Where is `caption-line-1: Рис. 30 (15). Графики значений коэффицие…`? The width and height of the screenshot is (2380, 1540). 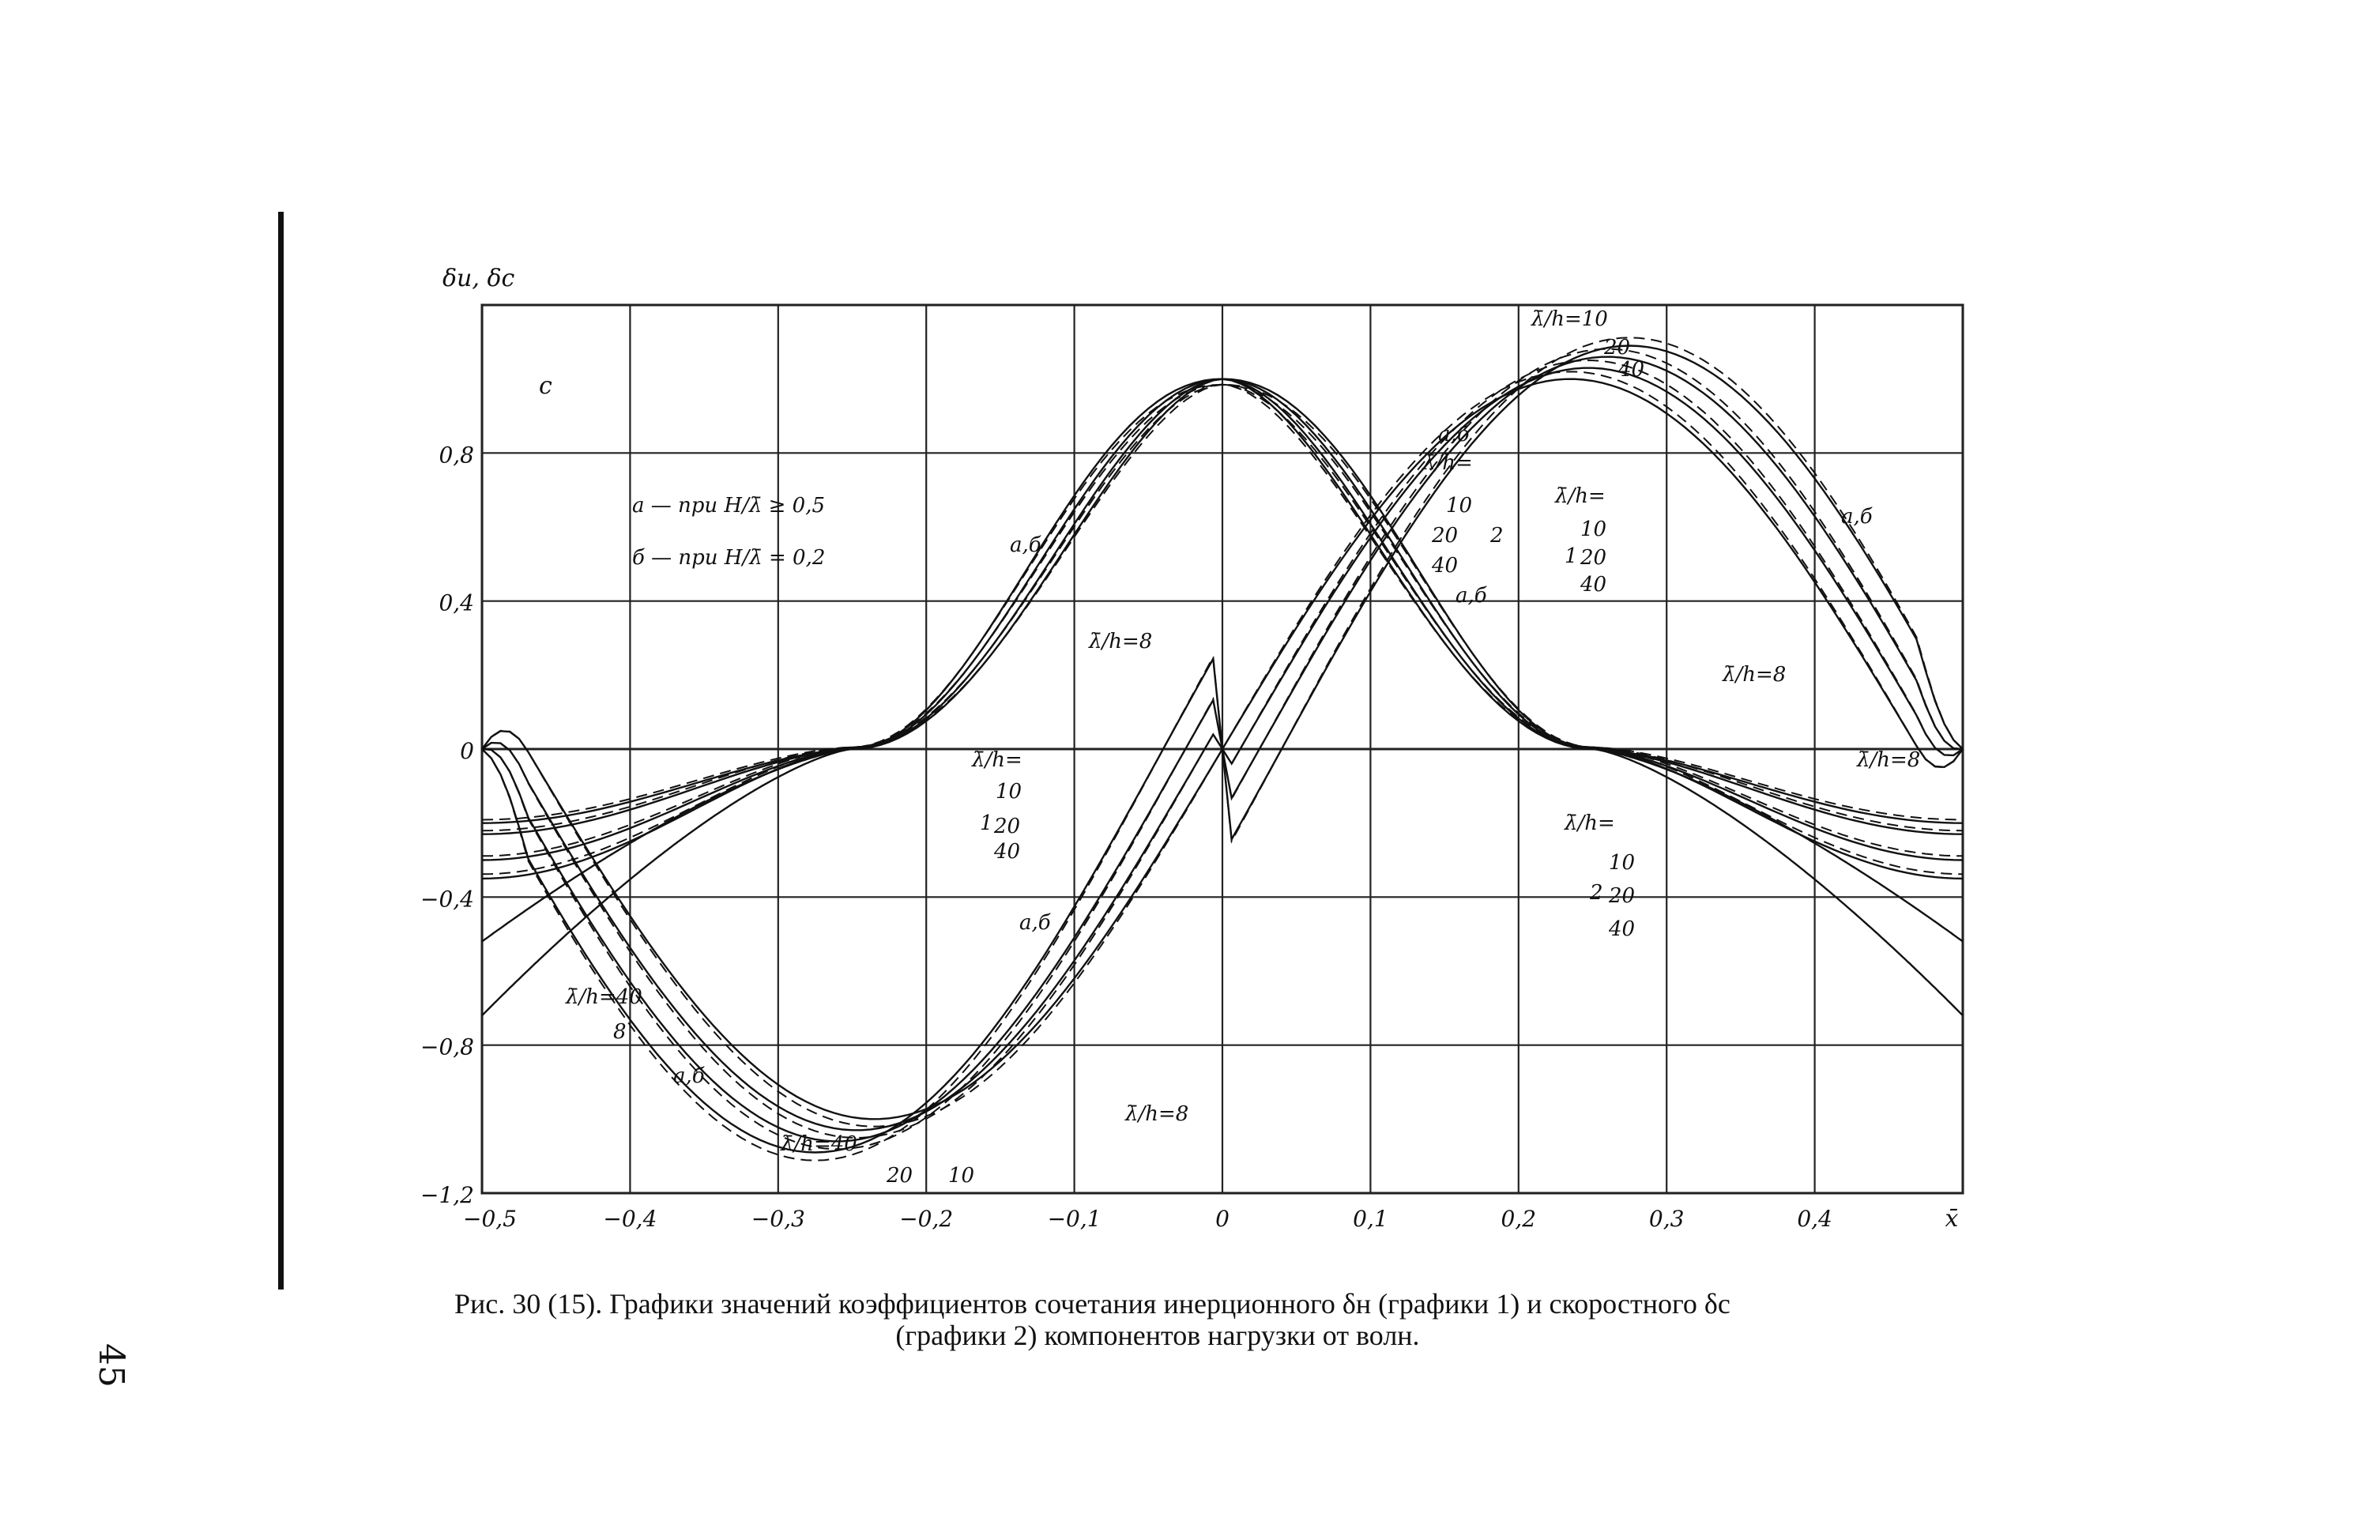 caption-line-1: Рис. 30 (15). Графики значений коэффицие… is located at coordinates (1092, 1304).